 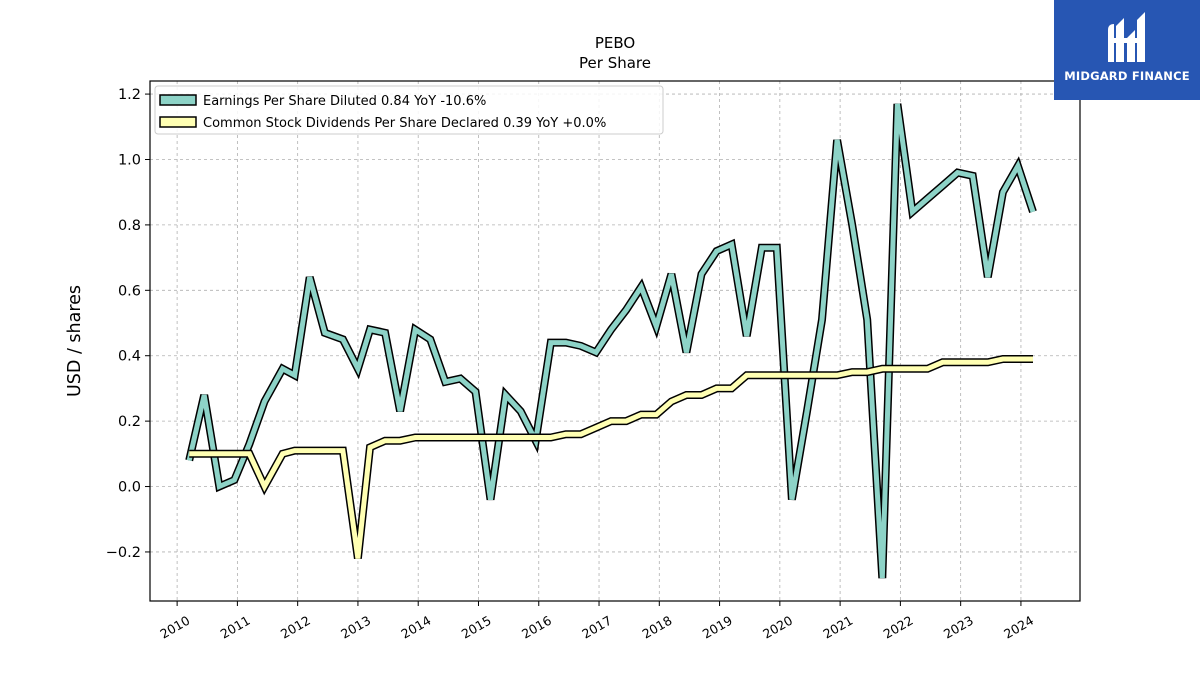 I want to click on x-tick-label: 2022, so click(x=898, y=627).